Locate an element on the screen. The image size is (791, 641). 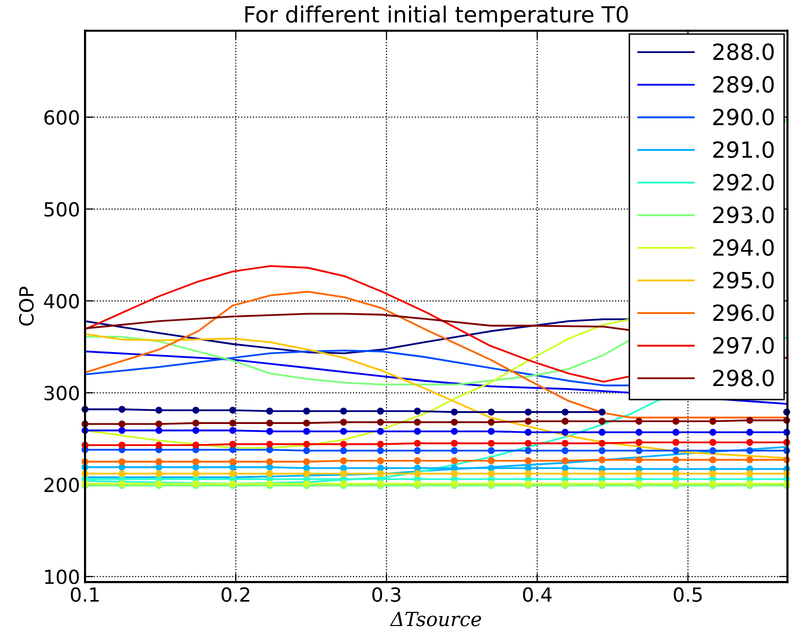
y-axis-title: COP is located at coordinates (26, 306).